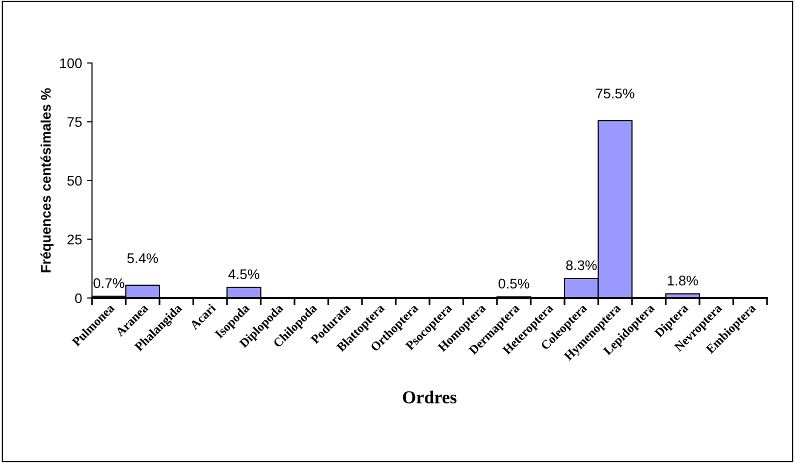 Image resolution: width=795 pixels, height=463 pixels. What do you see at coordinates (581, 265) in the screenshot?
I see `data-label: 8.3%` at bounding box center [581, 265].